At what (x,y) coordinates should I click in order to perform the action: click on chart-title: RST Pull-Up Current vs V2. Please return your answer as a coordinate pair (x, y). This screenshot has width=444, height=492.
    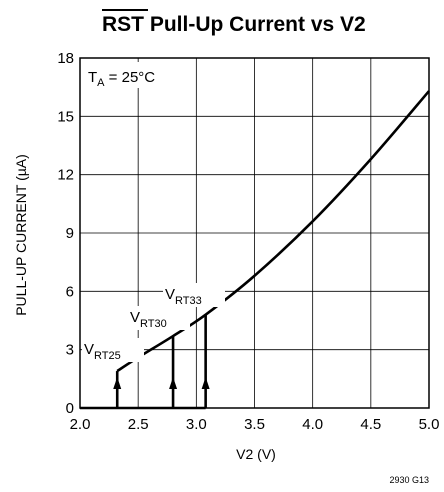
    Looking at the image, I should click on (234, 24).